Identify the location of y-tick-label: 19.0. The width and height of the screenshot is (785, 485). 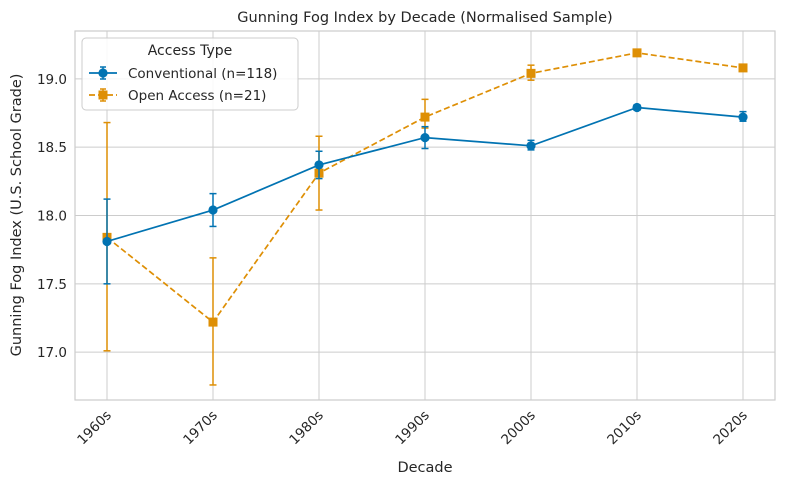
(52, 80).